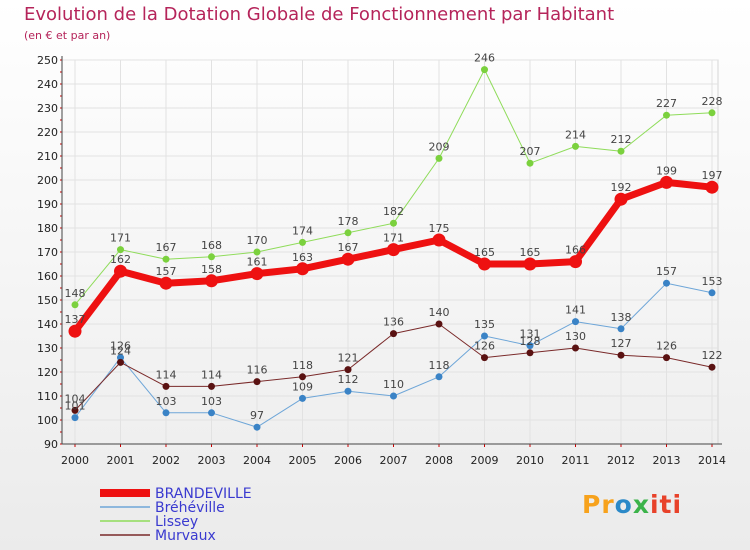 The width and height of the screenshot is (750, 550). Describe the element at coordinates (47, 156) in the screenshot. I see `y-tick-label: 210` at that location.